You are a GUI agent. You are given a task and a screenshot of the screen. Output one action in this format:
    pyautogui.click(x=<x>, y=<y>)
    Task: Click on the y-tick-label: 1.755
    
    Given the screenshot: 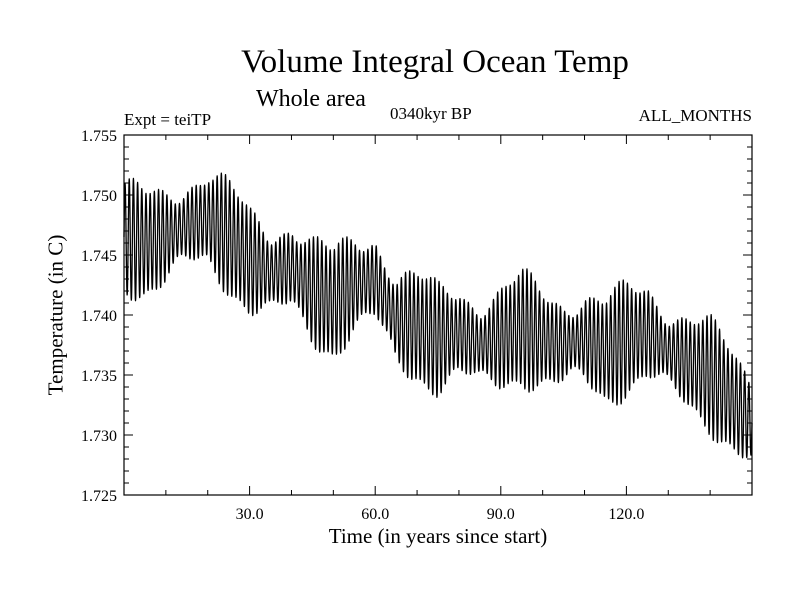 What is the action you would take?
    pyautogui.click(x=99, y=136)
    